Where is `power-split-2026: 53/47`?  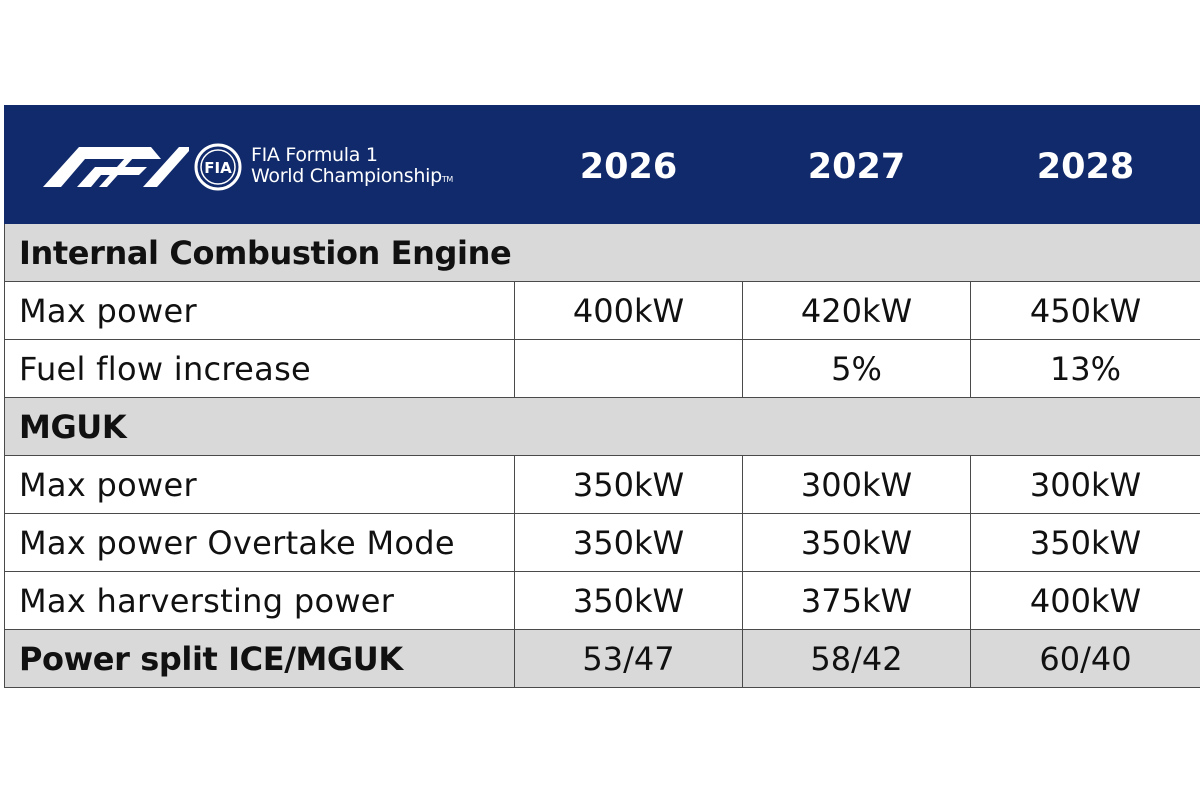
power-split-2026: 53/47 is located at coordinates (628, 658).